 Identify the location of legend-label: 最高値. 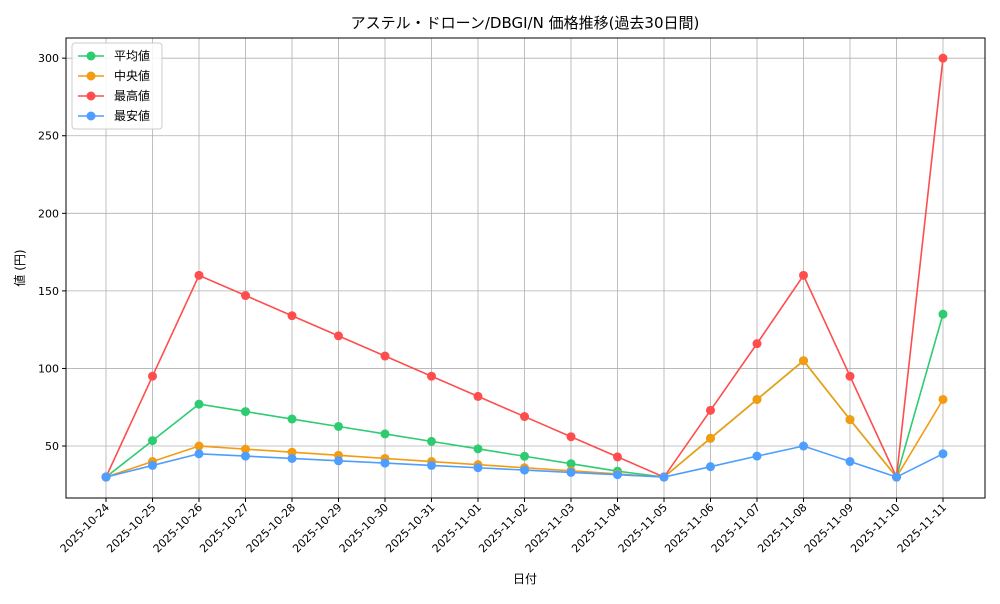
(132, 95).